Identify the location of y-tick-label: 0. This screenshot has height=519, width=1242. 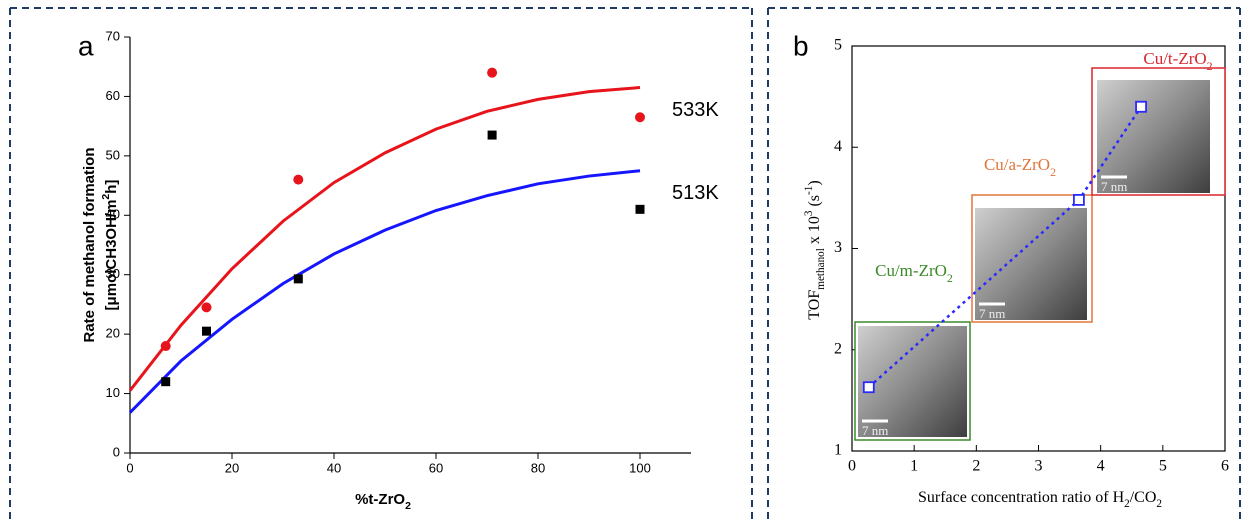
(116, 451).